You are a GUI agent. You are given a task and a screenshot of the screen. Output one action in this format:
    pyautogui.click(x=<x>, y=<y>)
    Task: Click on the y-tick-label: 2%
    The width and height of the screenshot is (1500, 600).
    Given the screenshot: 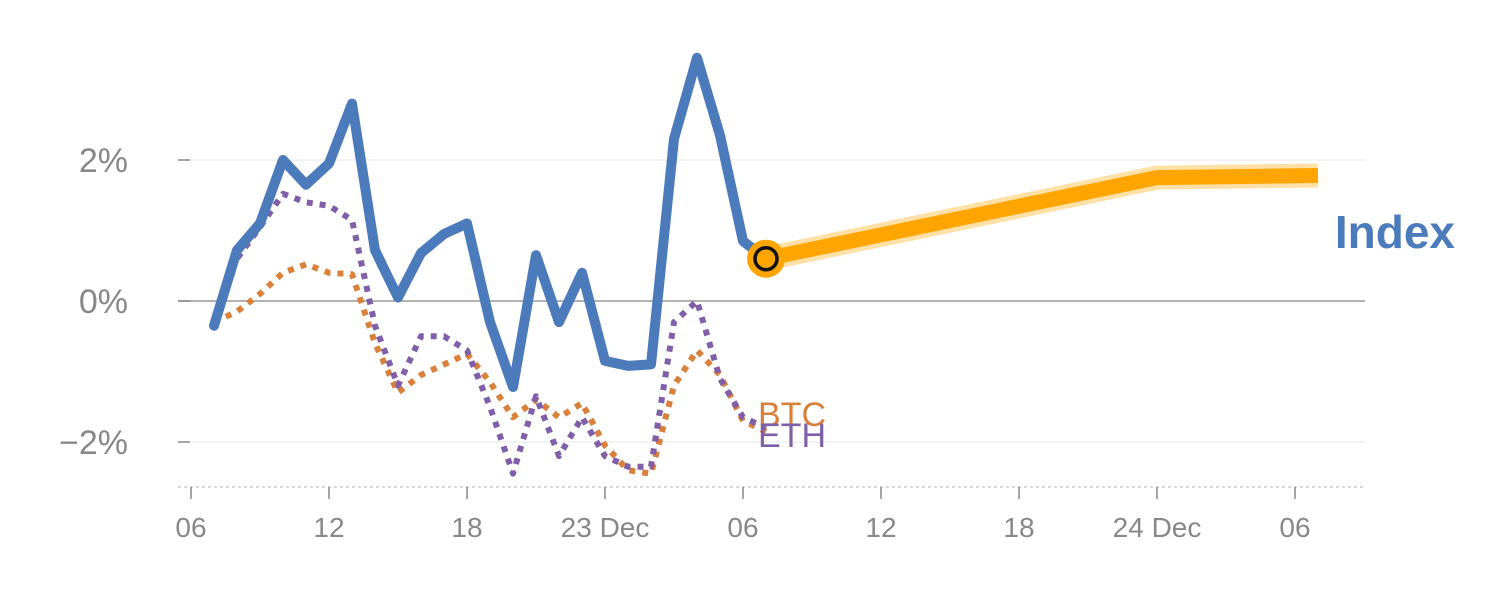 What is the action you would take?
    pyautogui.click(x=103, y=161)
    